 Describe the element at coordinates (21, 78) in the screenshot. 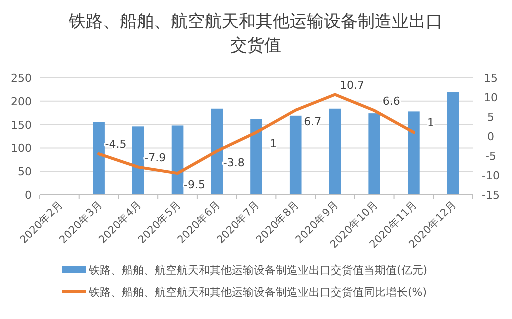

I see `y-tick-label: 250` at that location.